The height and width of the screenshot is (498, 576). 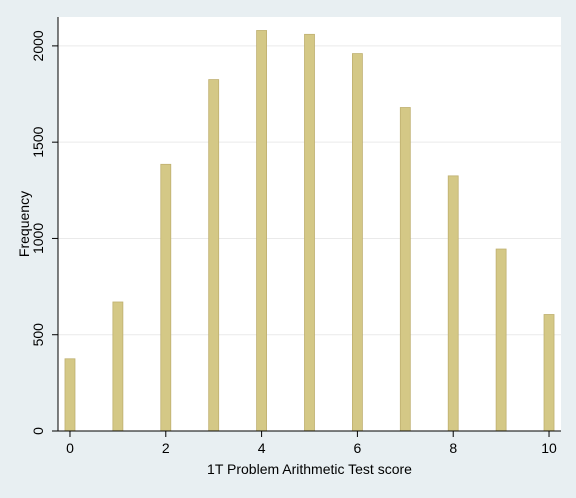 I want to click on y-tick-label-0: 0, so click(x=38, y=431).